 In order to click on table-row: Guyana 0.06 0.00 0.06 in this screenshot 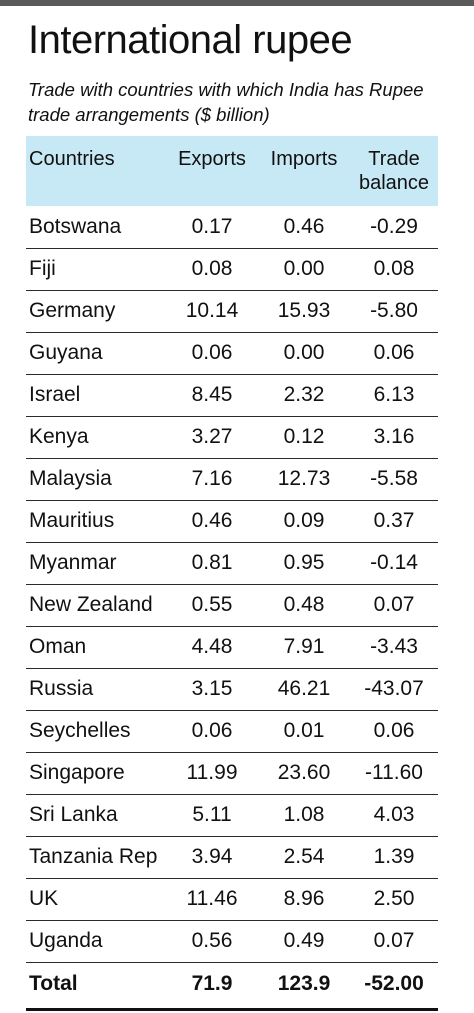, I will do `click(232, 353)`.